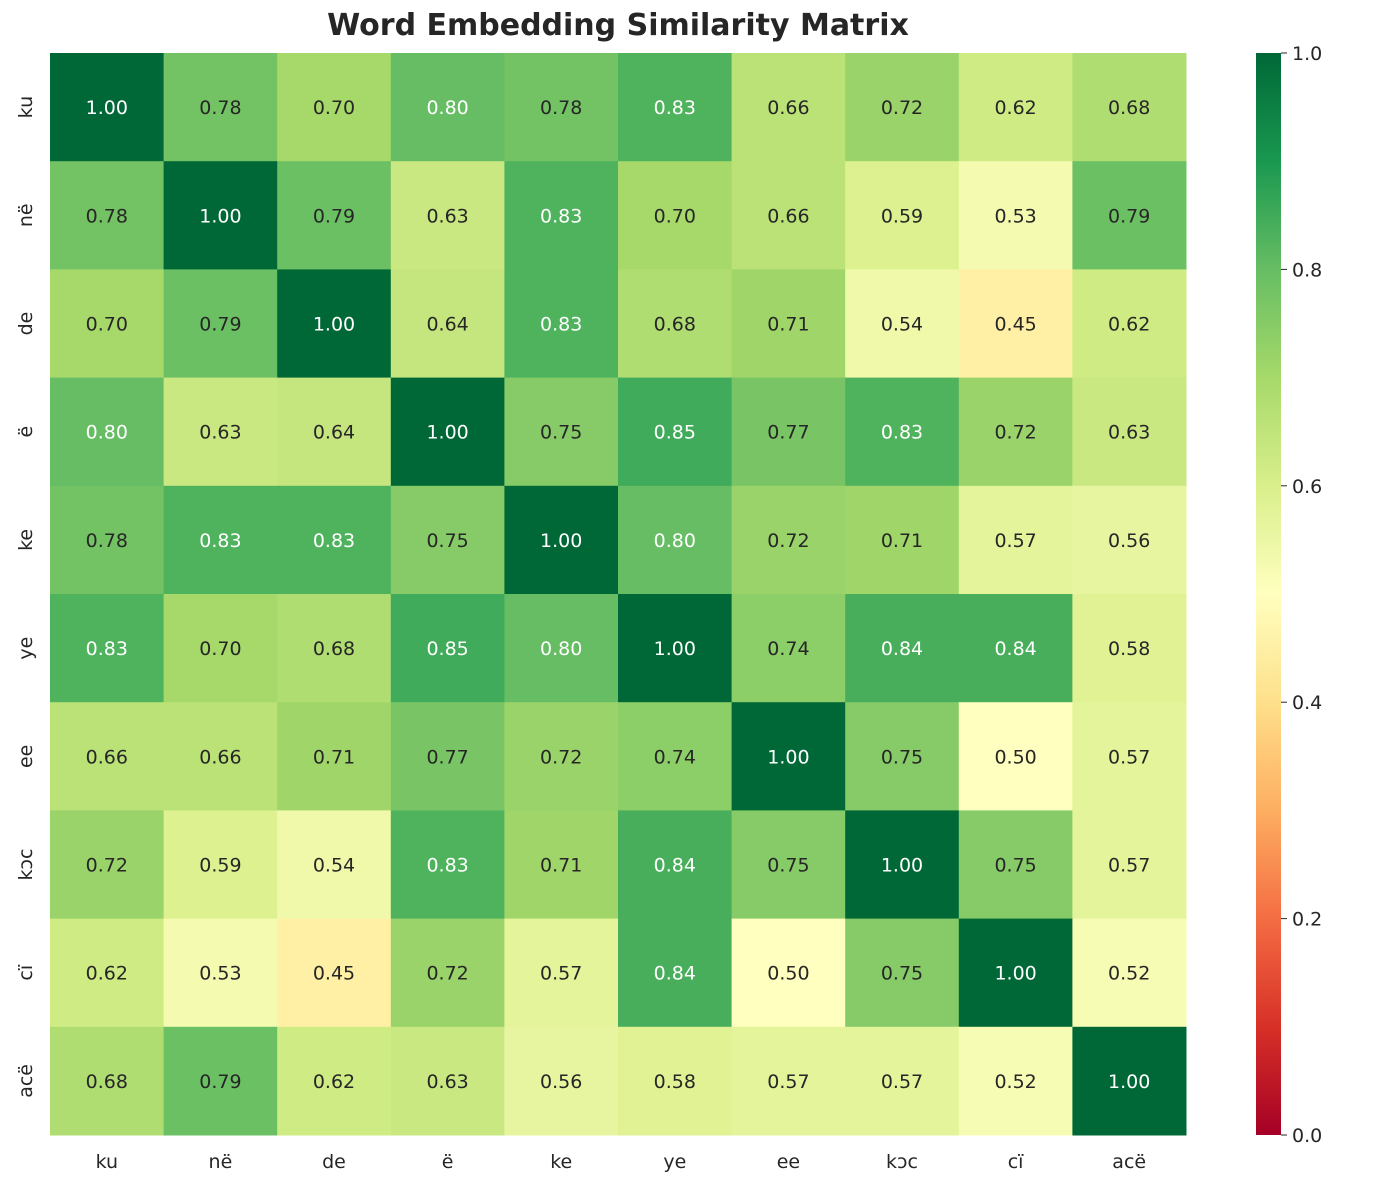  I want to click on cell-annotation: 0.52, so click(1015, 1082).